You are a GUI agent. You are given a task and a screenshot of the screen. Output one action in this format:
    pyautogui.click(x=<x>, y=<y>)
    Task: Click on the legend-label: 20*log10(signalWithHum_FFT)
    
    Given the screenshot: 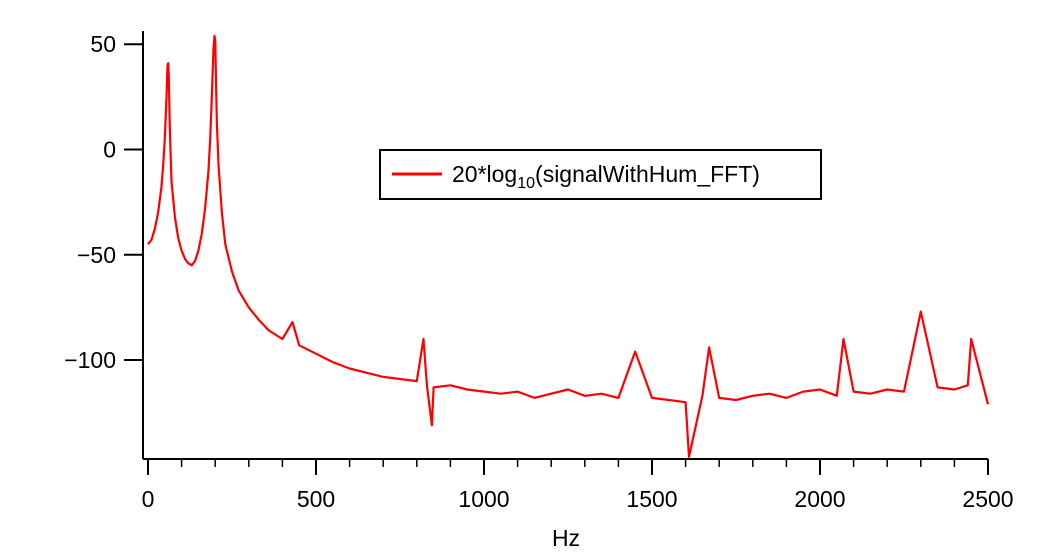 What is the action you would take?
    pyautogui.click(x=606, y=176)
    